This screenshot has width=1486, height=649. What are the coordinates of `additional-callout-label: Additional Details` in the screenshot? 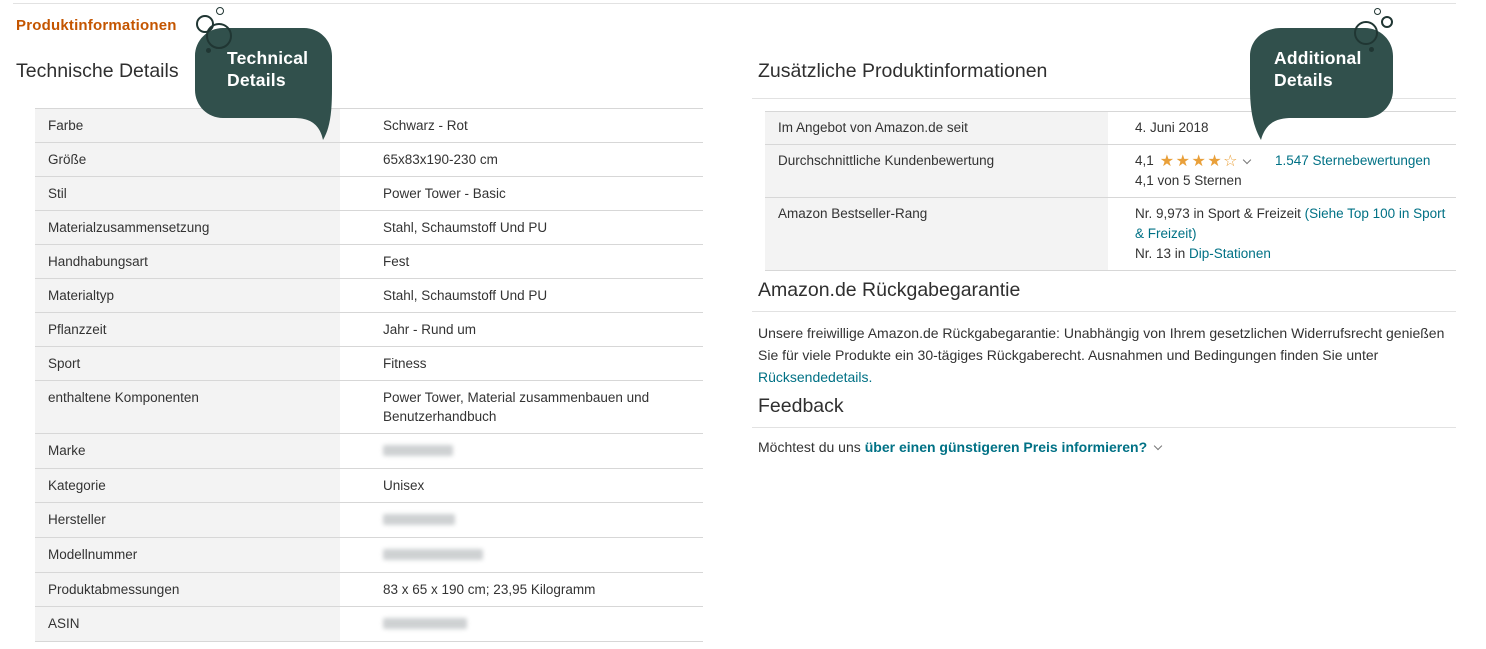 It's located at (1318, 69).